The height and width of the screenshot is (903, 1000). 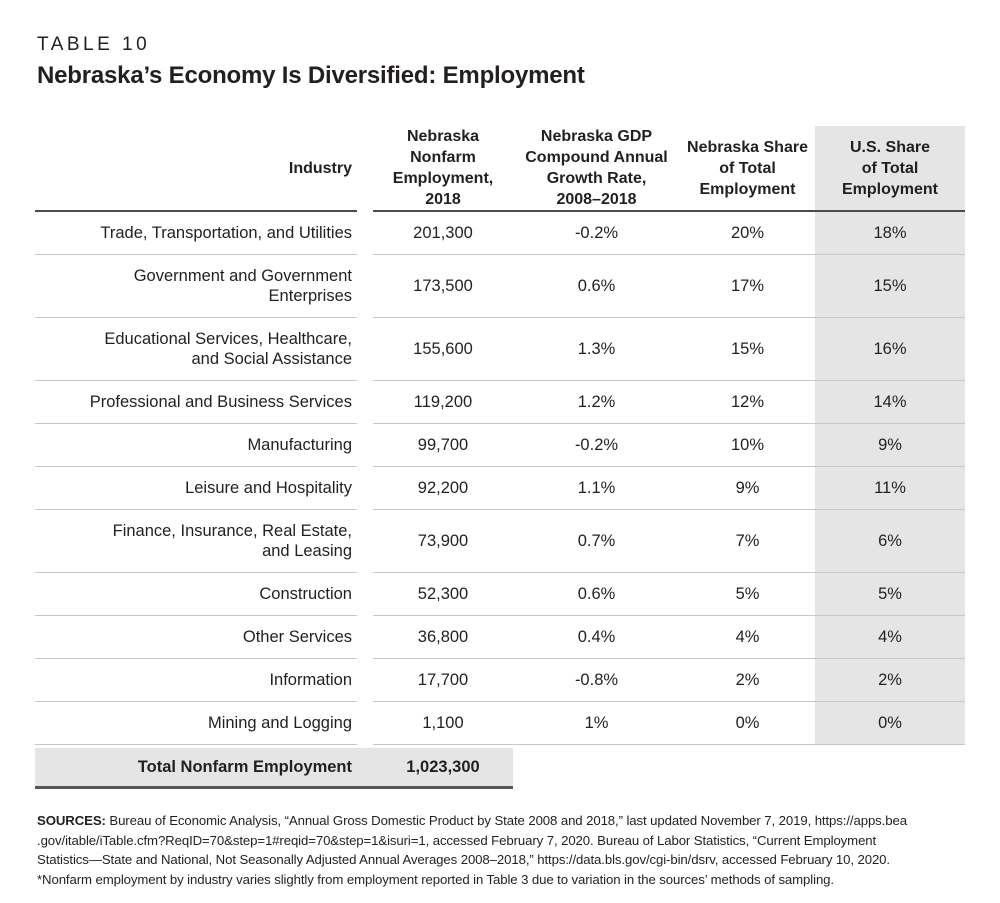 I want to click on row-values-group: 155,600 1.3% 15% 16%, so click(x=669, y=349).